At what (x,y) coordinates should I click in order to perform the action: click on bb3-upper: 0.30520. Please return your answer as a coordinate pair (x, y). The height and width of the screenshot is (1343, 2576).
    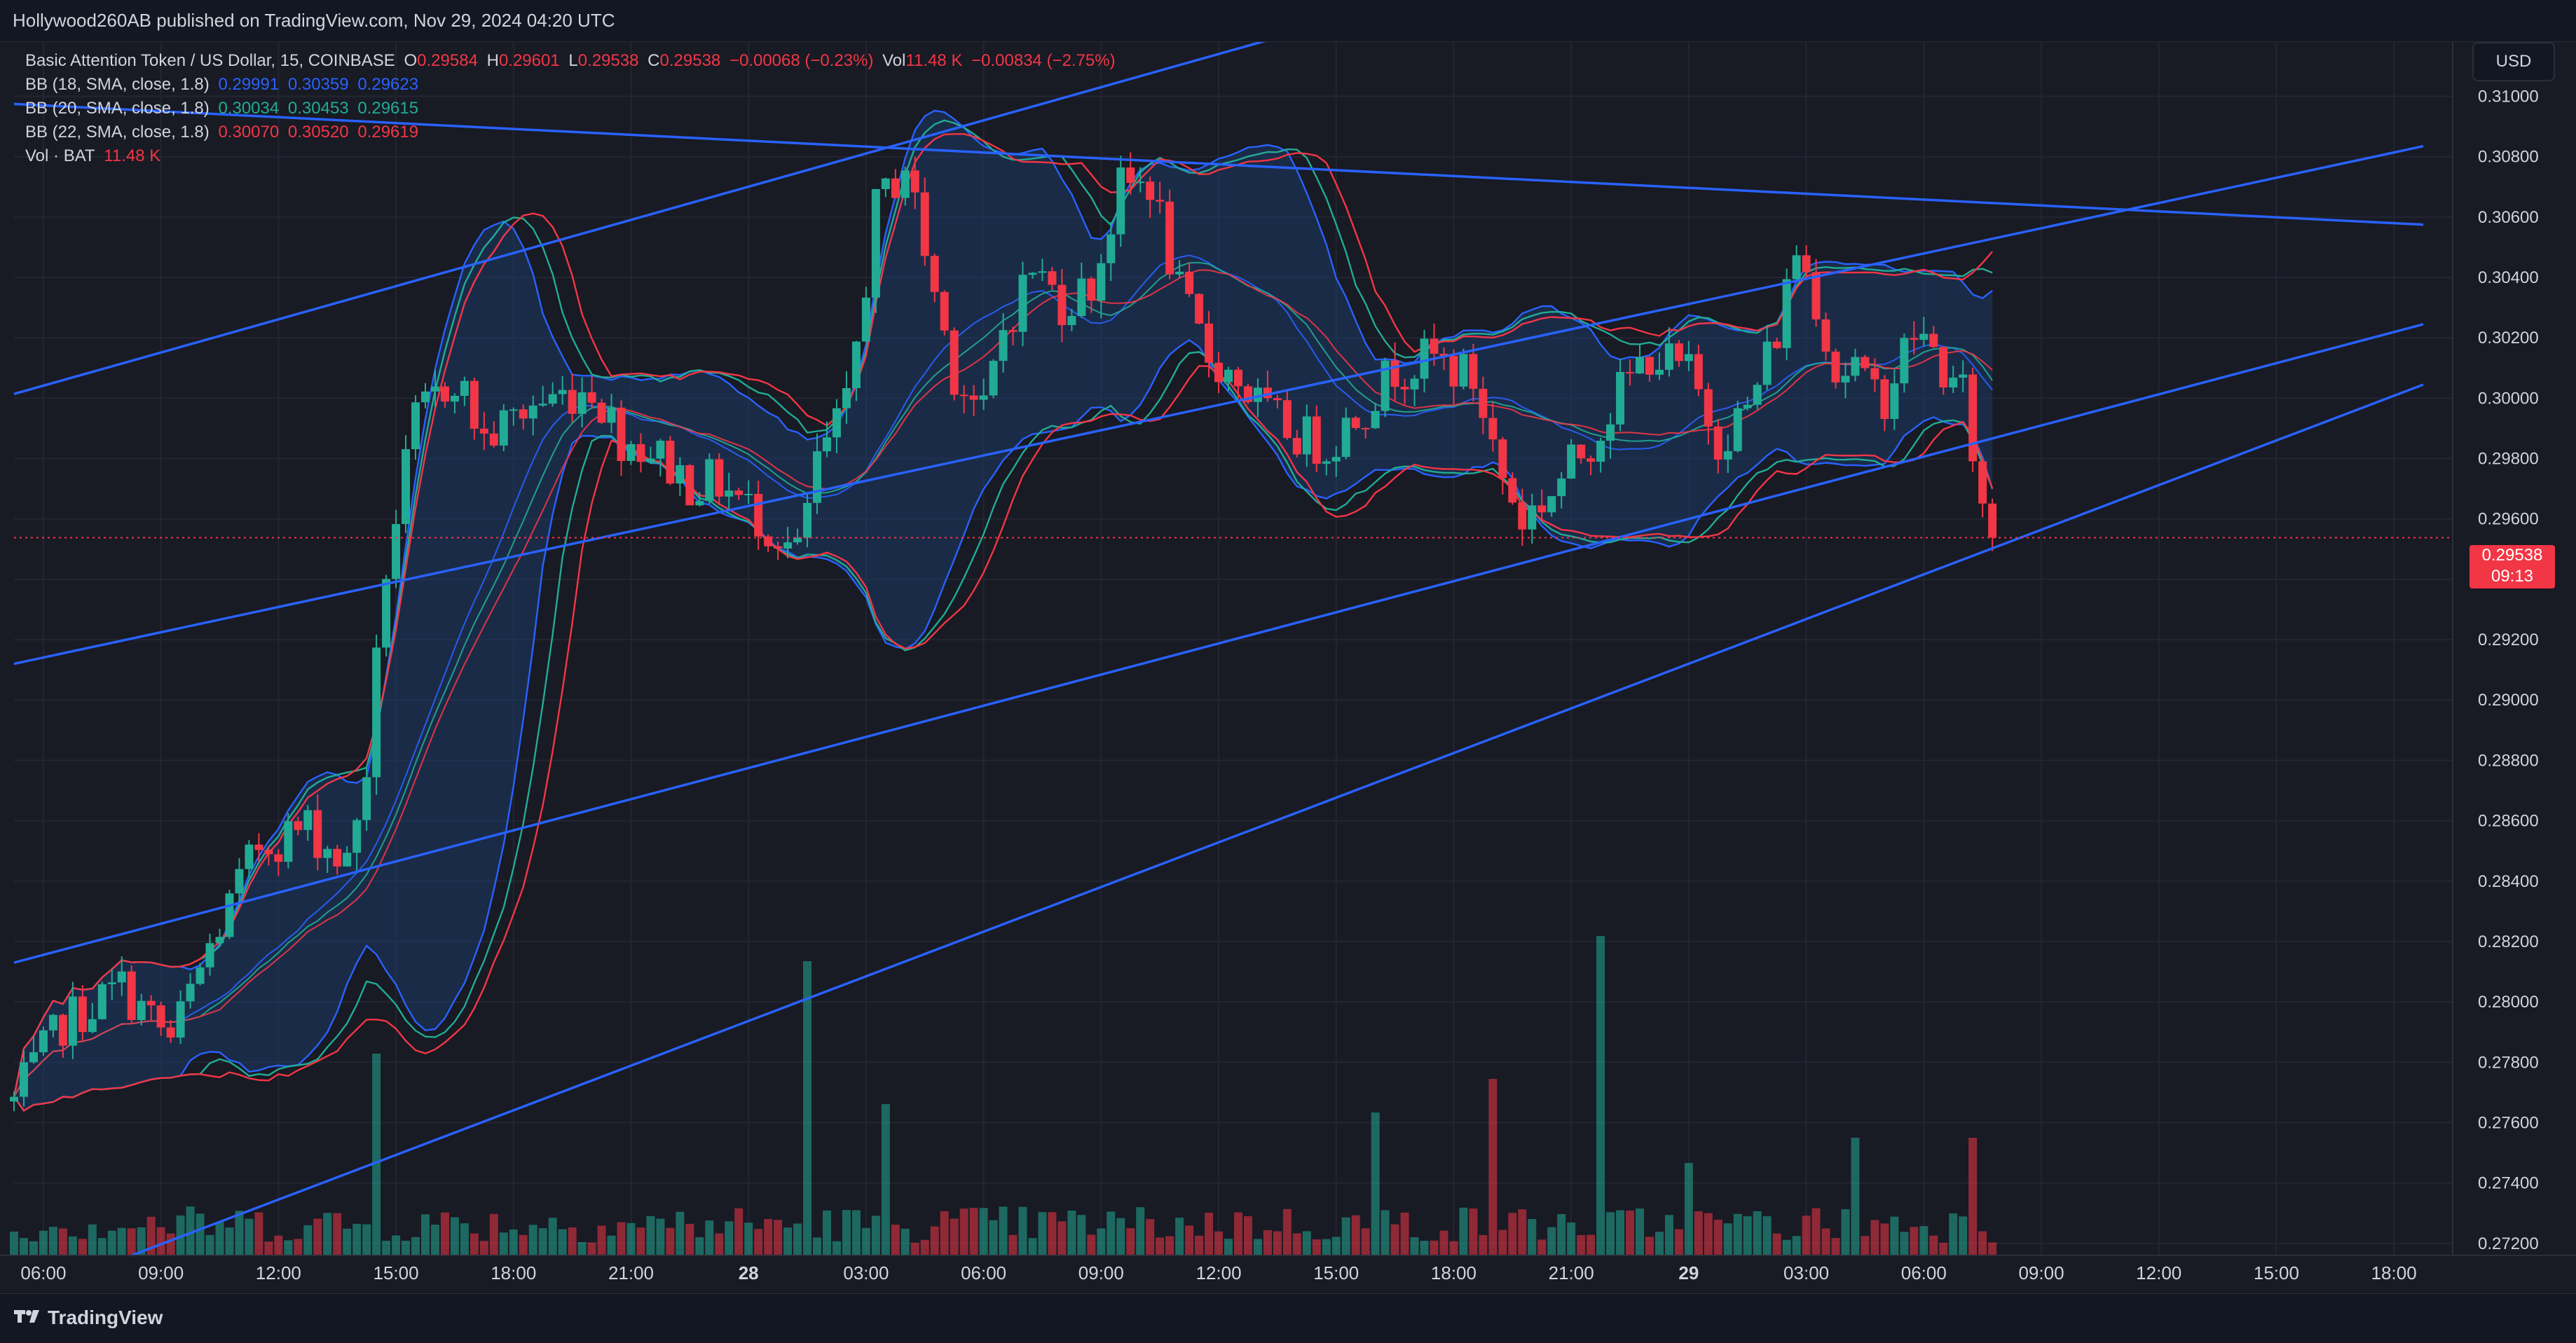
    Looking at the image, I should click on (318, 132).